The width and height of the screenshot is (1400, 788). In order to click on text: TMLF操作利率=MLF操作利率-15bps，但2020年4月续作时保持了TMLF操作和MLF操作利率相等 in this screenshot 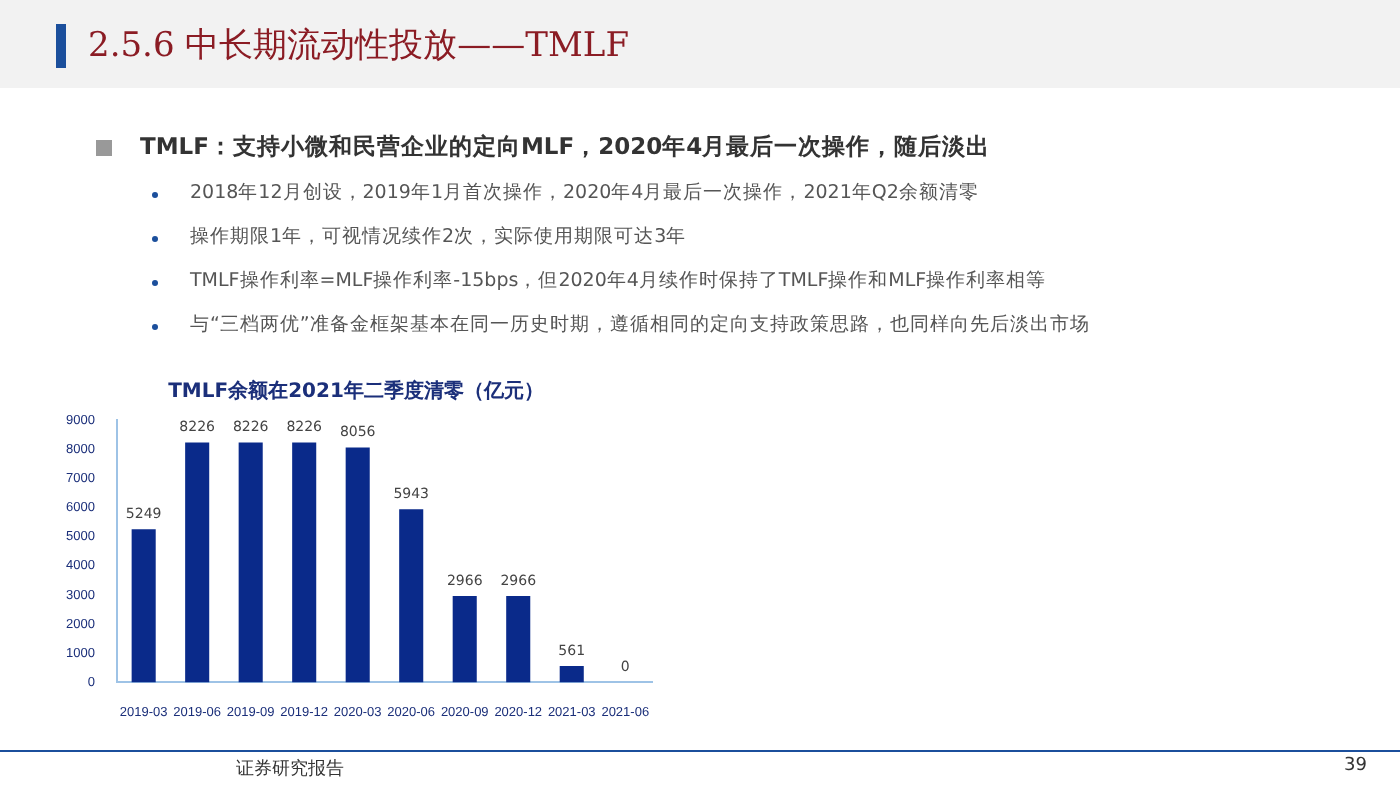, I will do `click(618, 281)`.